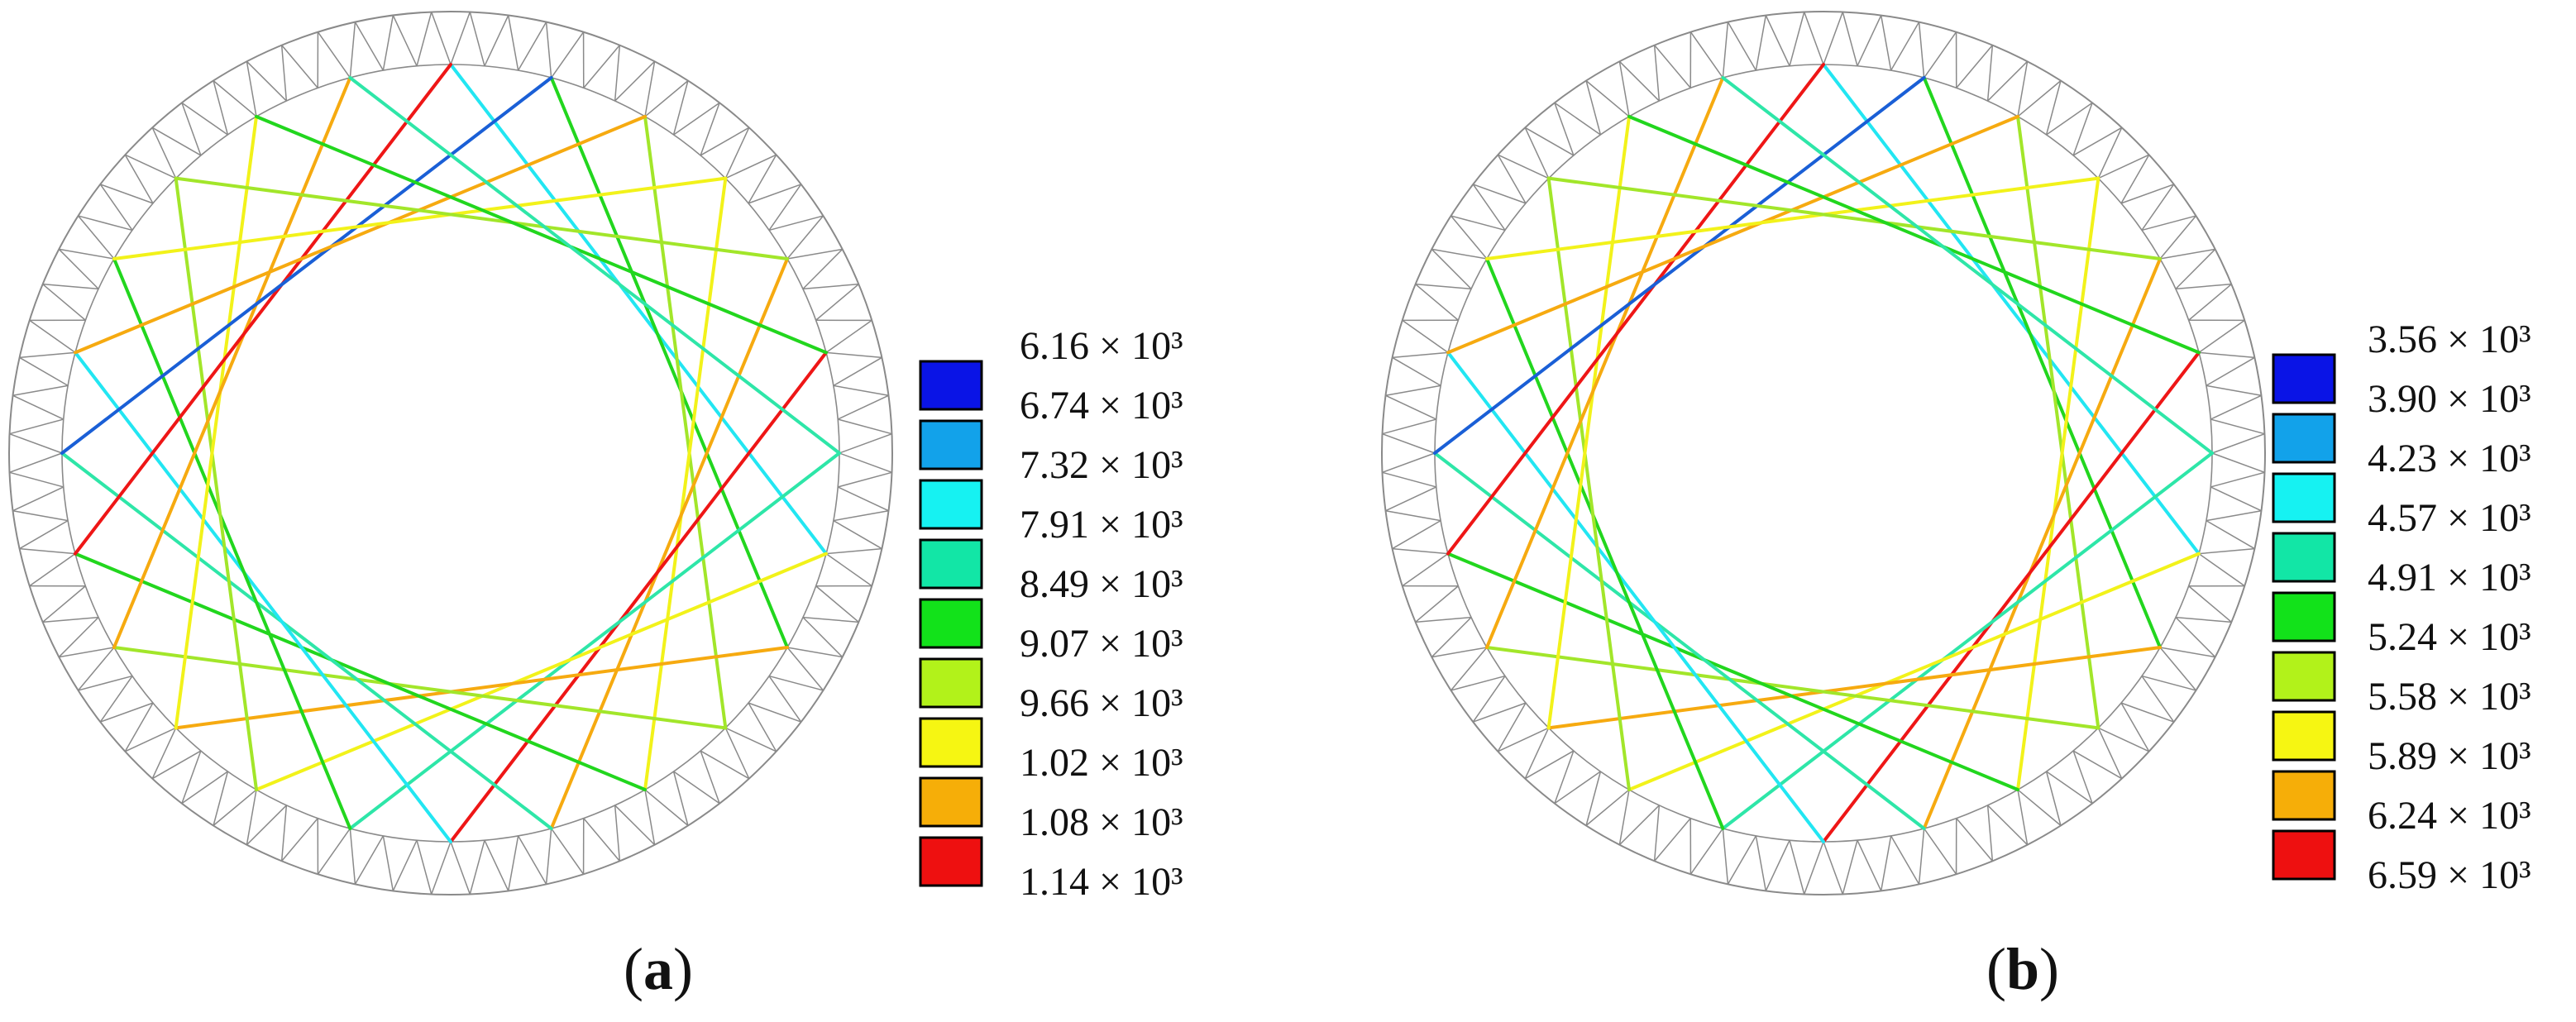 The height and width of the screenshot is (1022, 2576). I want to click on legend-label: 6.16 × 10³, so click(1101, 346).